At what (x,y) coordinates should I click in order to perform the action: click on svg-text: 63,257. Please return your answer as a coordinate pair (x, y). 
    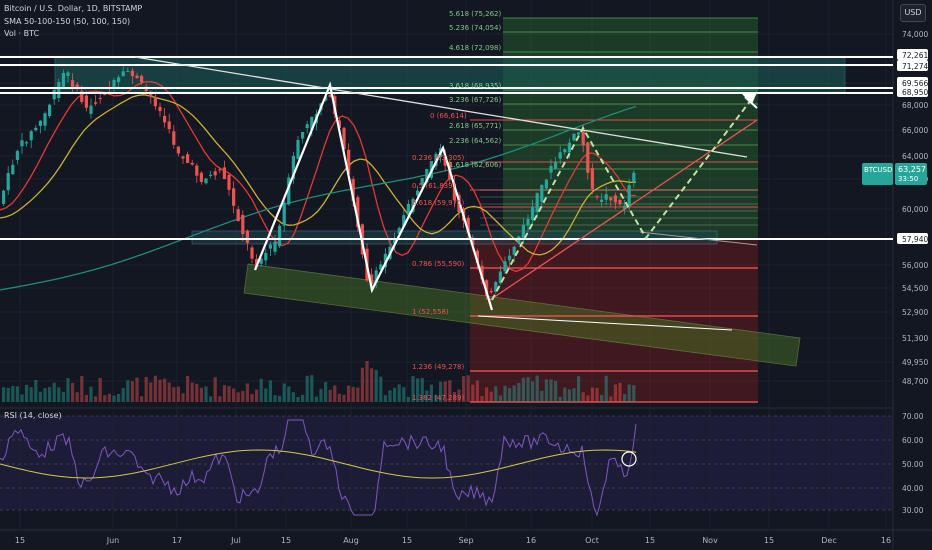
    Looking at the image, I should click on (912, 169).